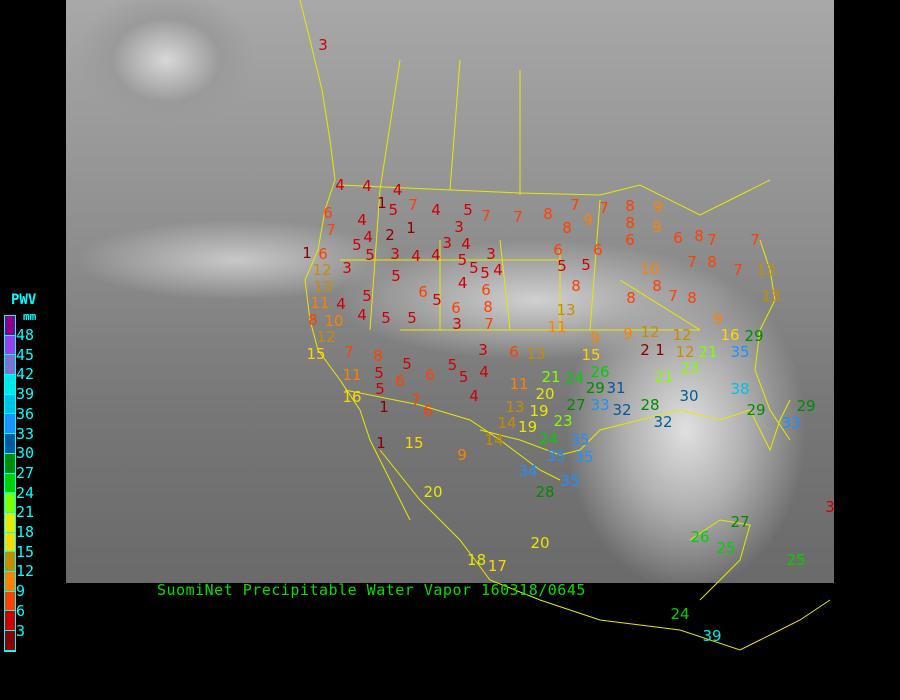  Describe the element at coordinates (494, 440) in the screenshot. I see `station-pwv-value: 14` at that location.